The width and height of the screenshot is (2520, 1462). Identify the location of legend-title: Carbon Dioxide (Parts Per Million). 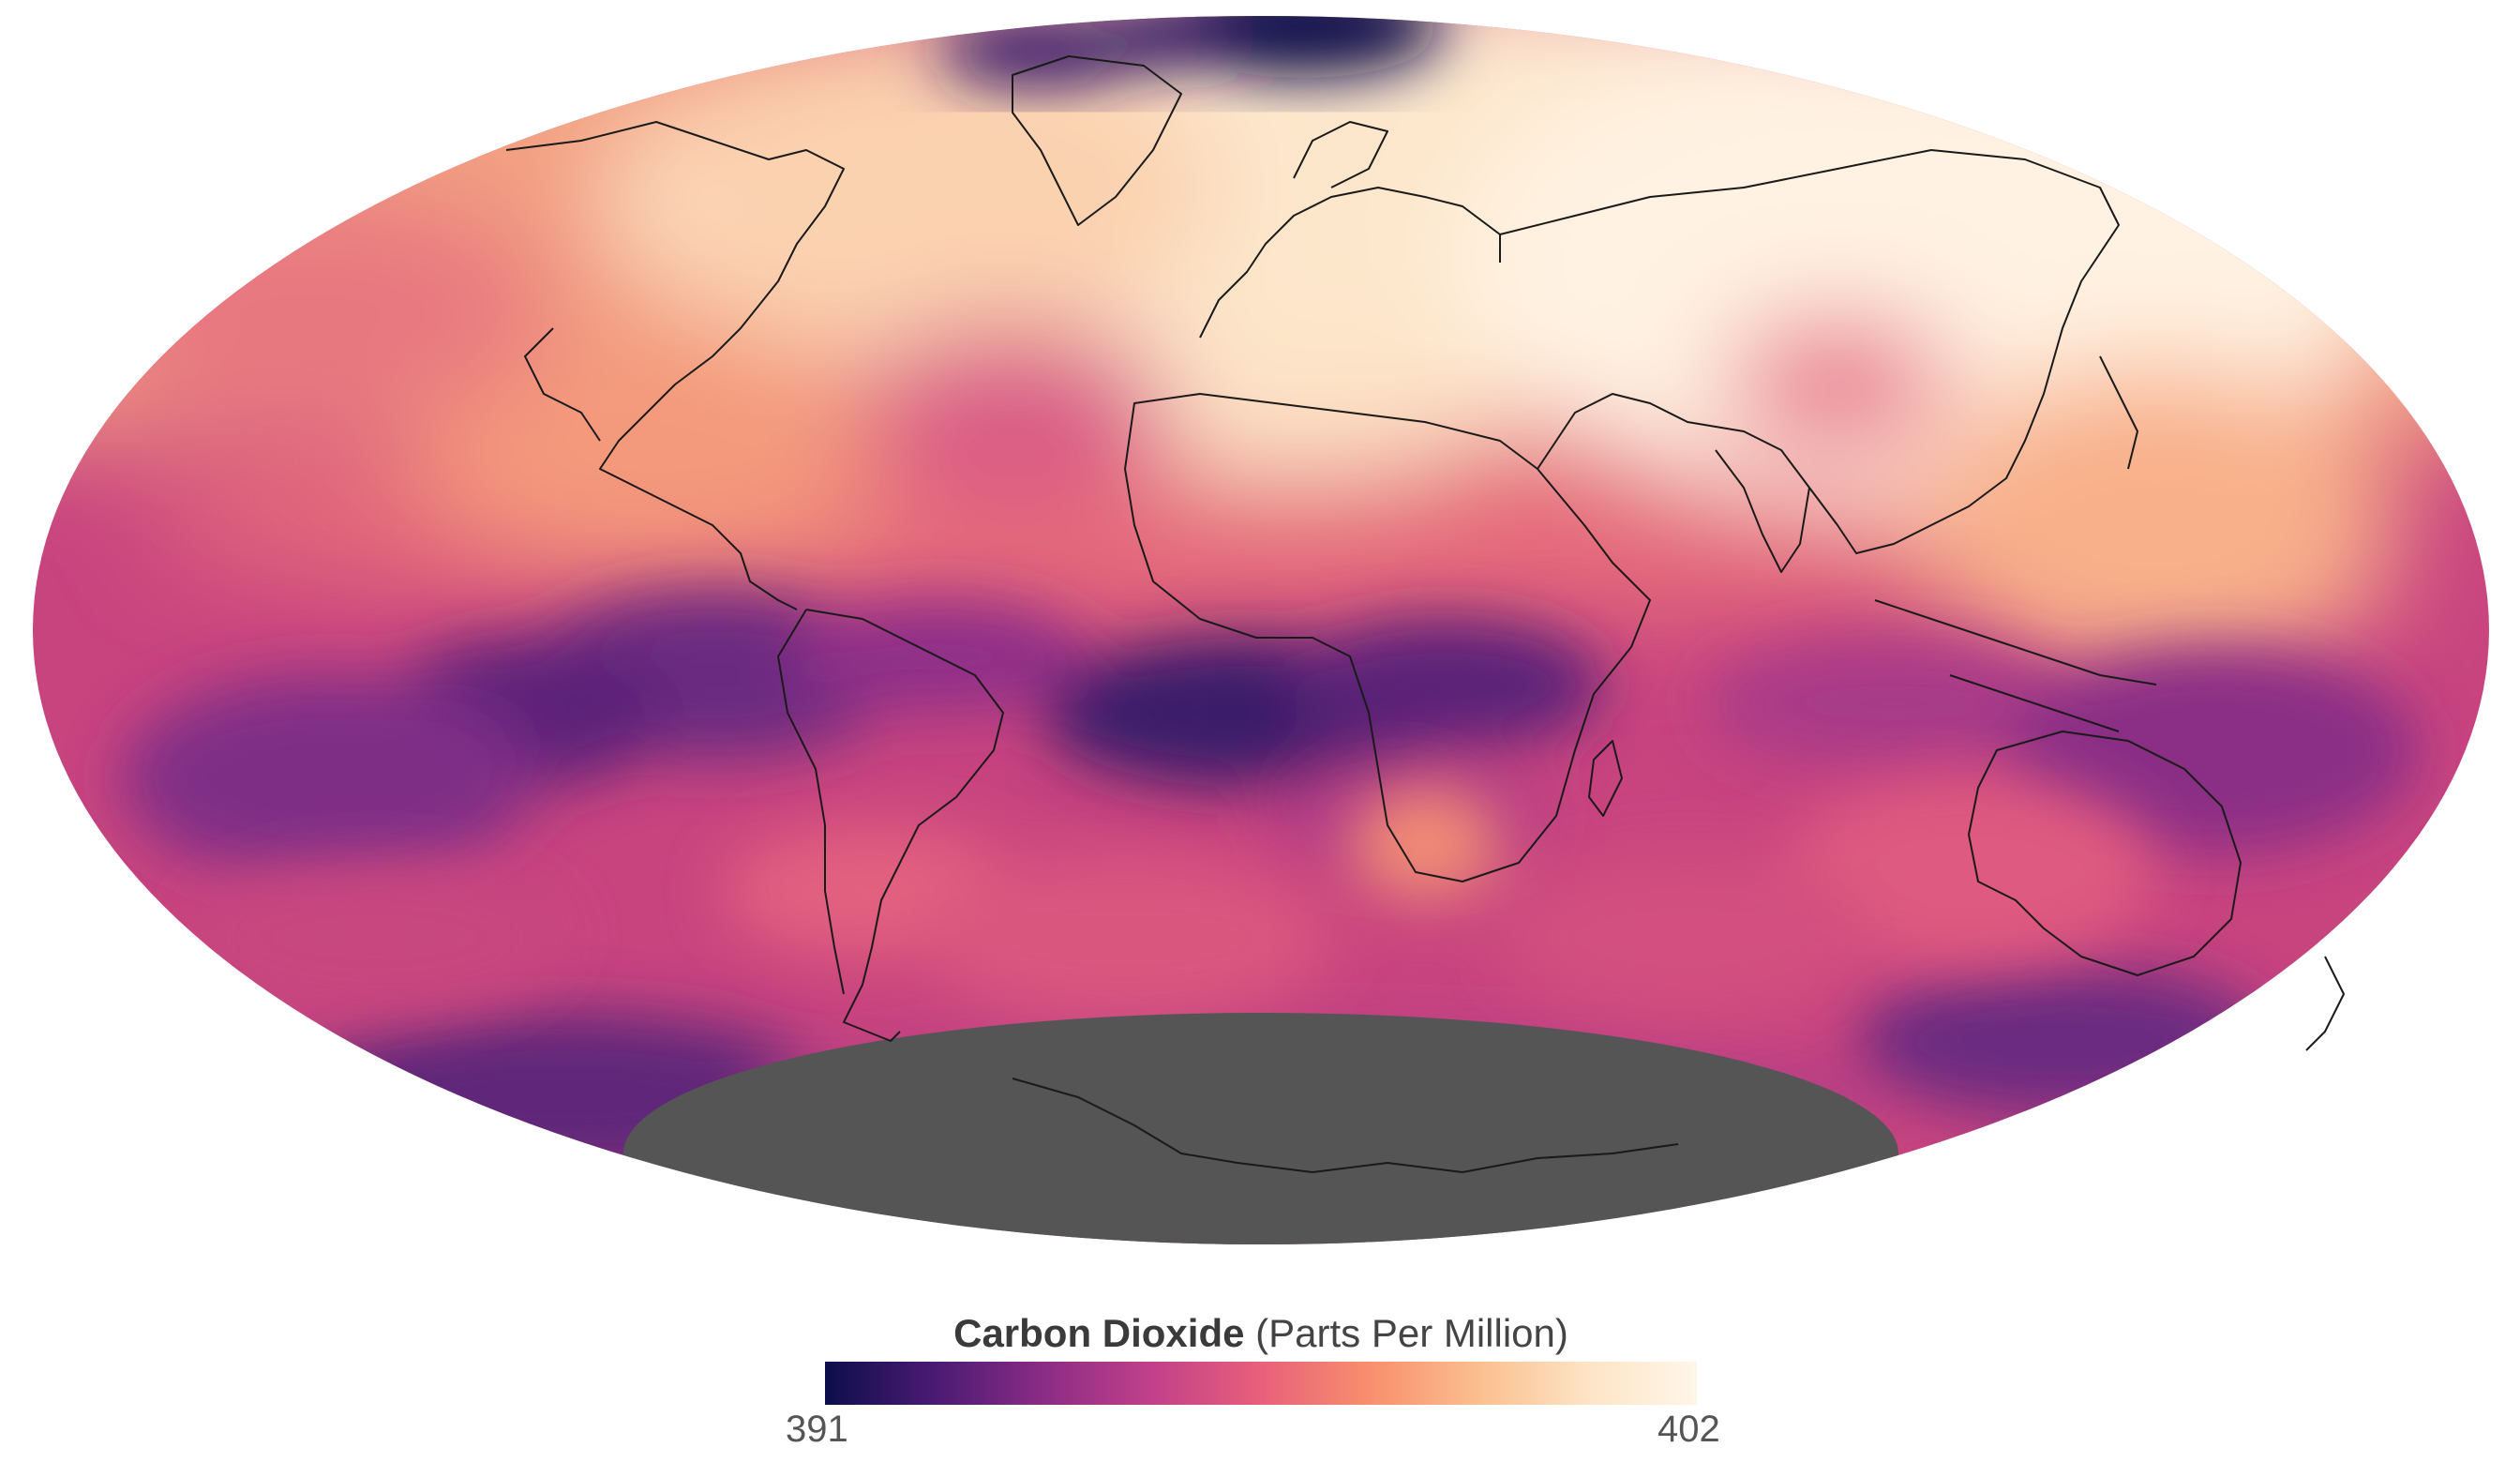
(1261, 1333).